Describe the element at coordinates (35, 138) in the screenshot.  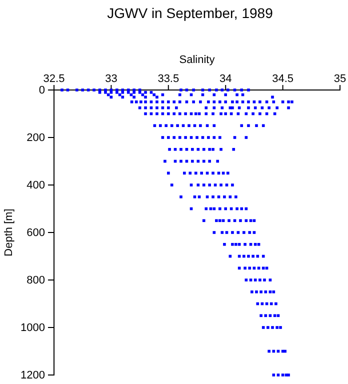
I see `y-tick-label: 200` at that location.